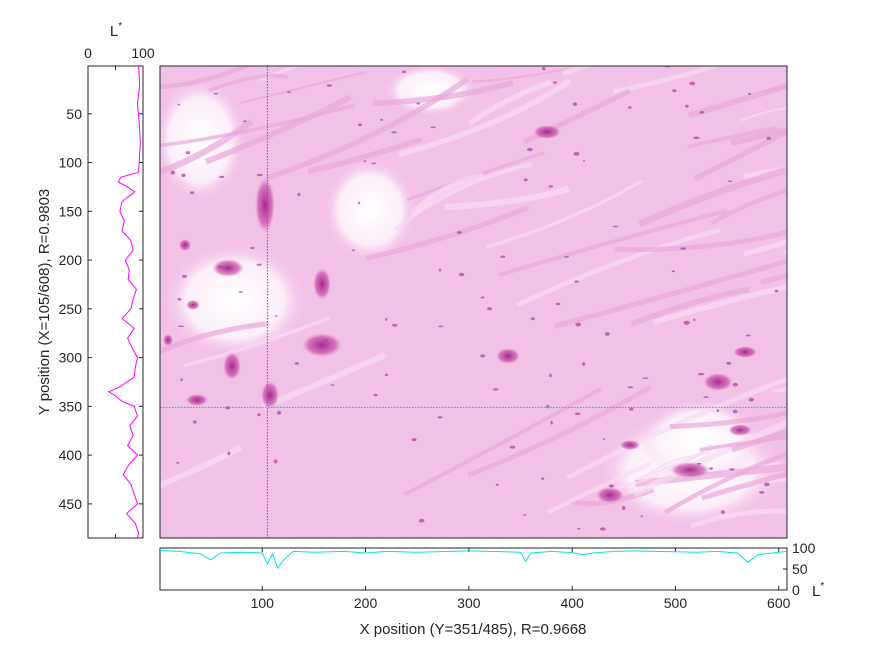 The height and width of the screenshot is (656, 875). Describe the element at coordinates (469, 603) in the screenshot. I see `bottom-xtick-label: 300` at that location.